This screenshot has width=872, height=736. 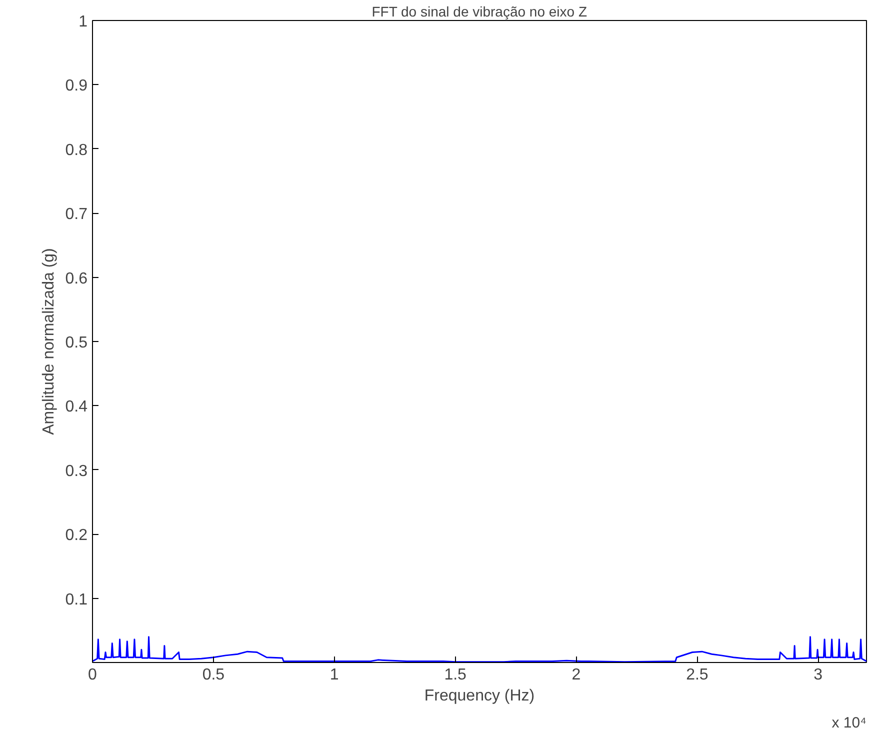 I want to click on y-tick-label: 0.5, so click(x=76, y=343).